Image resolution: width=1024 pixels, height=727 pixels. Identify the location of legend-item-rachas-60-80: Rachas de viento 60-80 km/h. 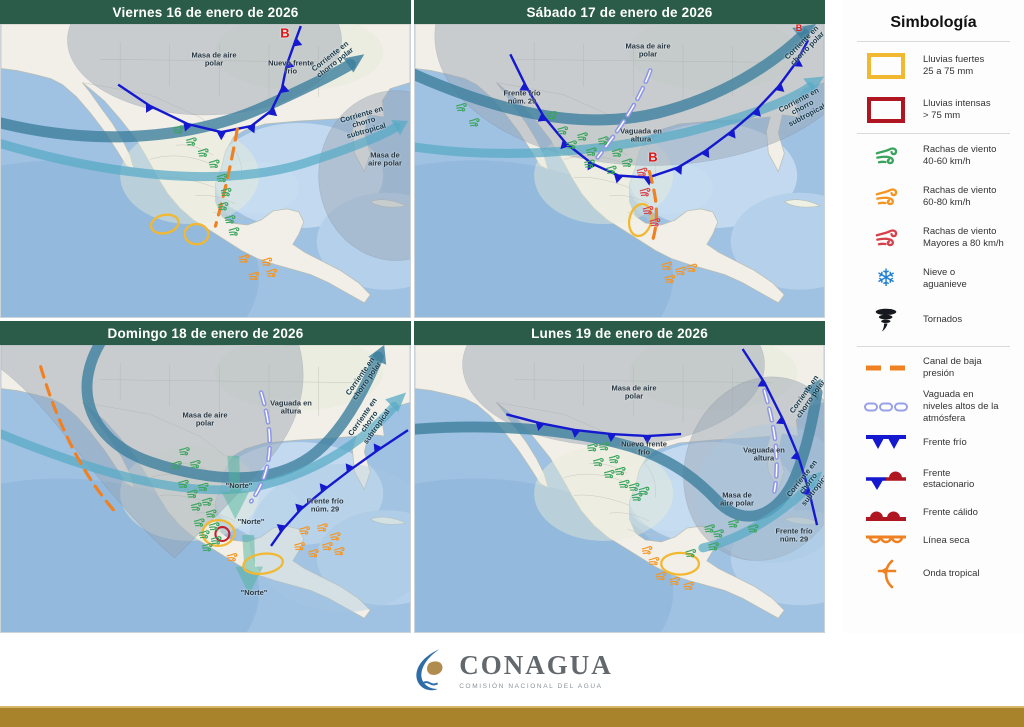
(940, 197).